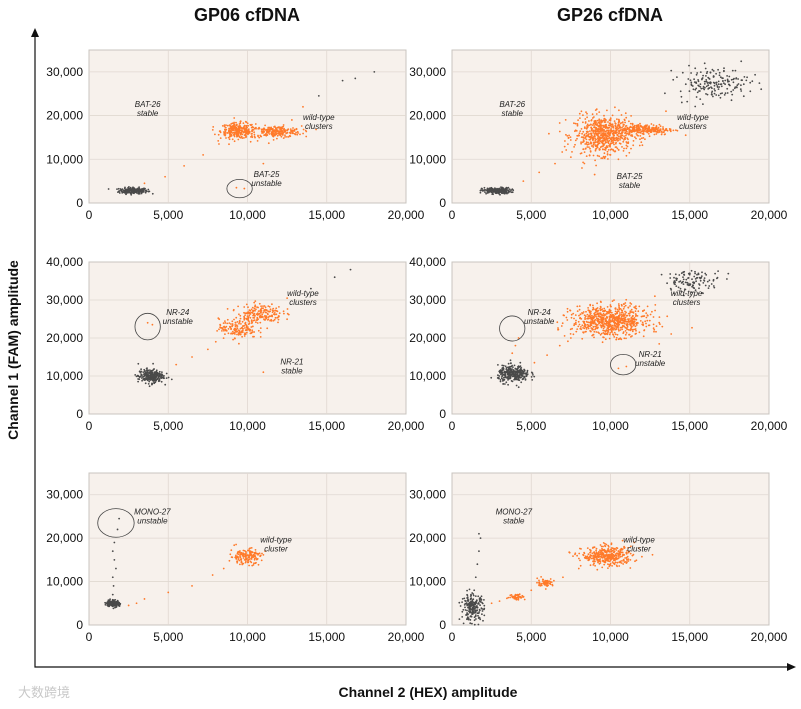 The width and height of the screenshot is (801, 709). Describe the element at coordinates (687, 298) in the screenshot. I see `cluster-annotation: wild-type clusters` at that location.